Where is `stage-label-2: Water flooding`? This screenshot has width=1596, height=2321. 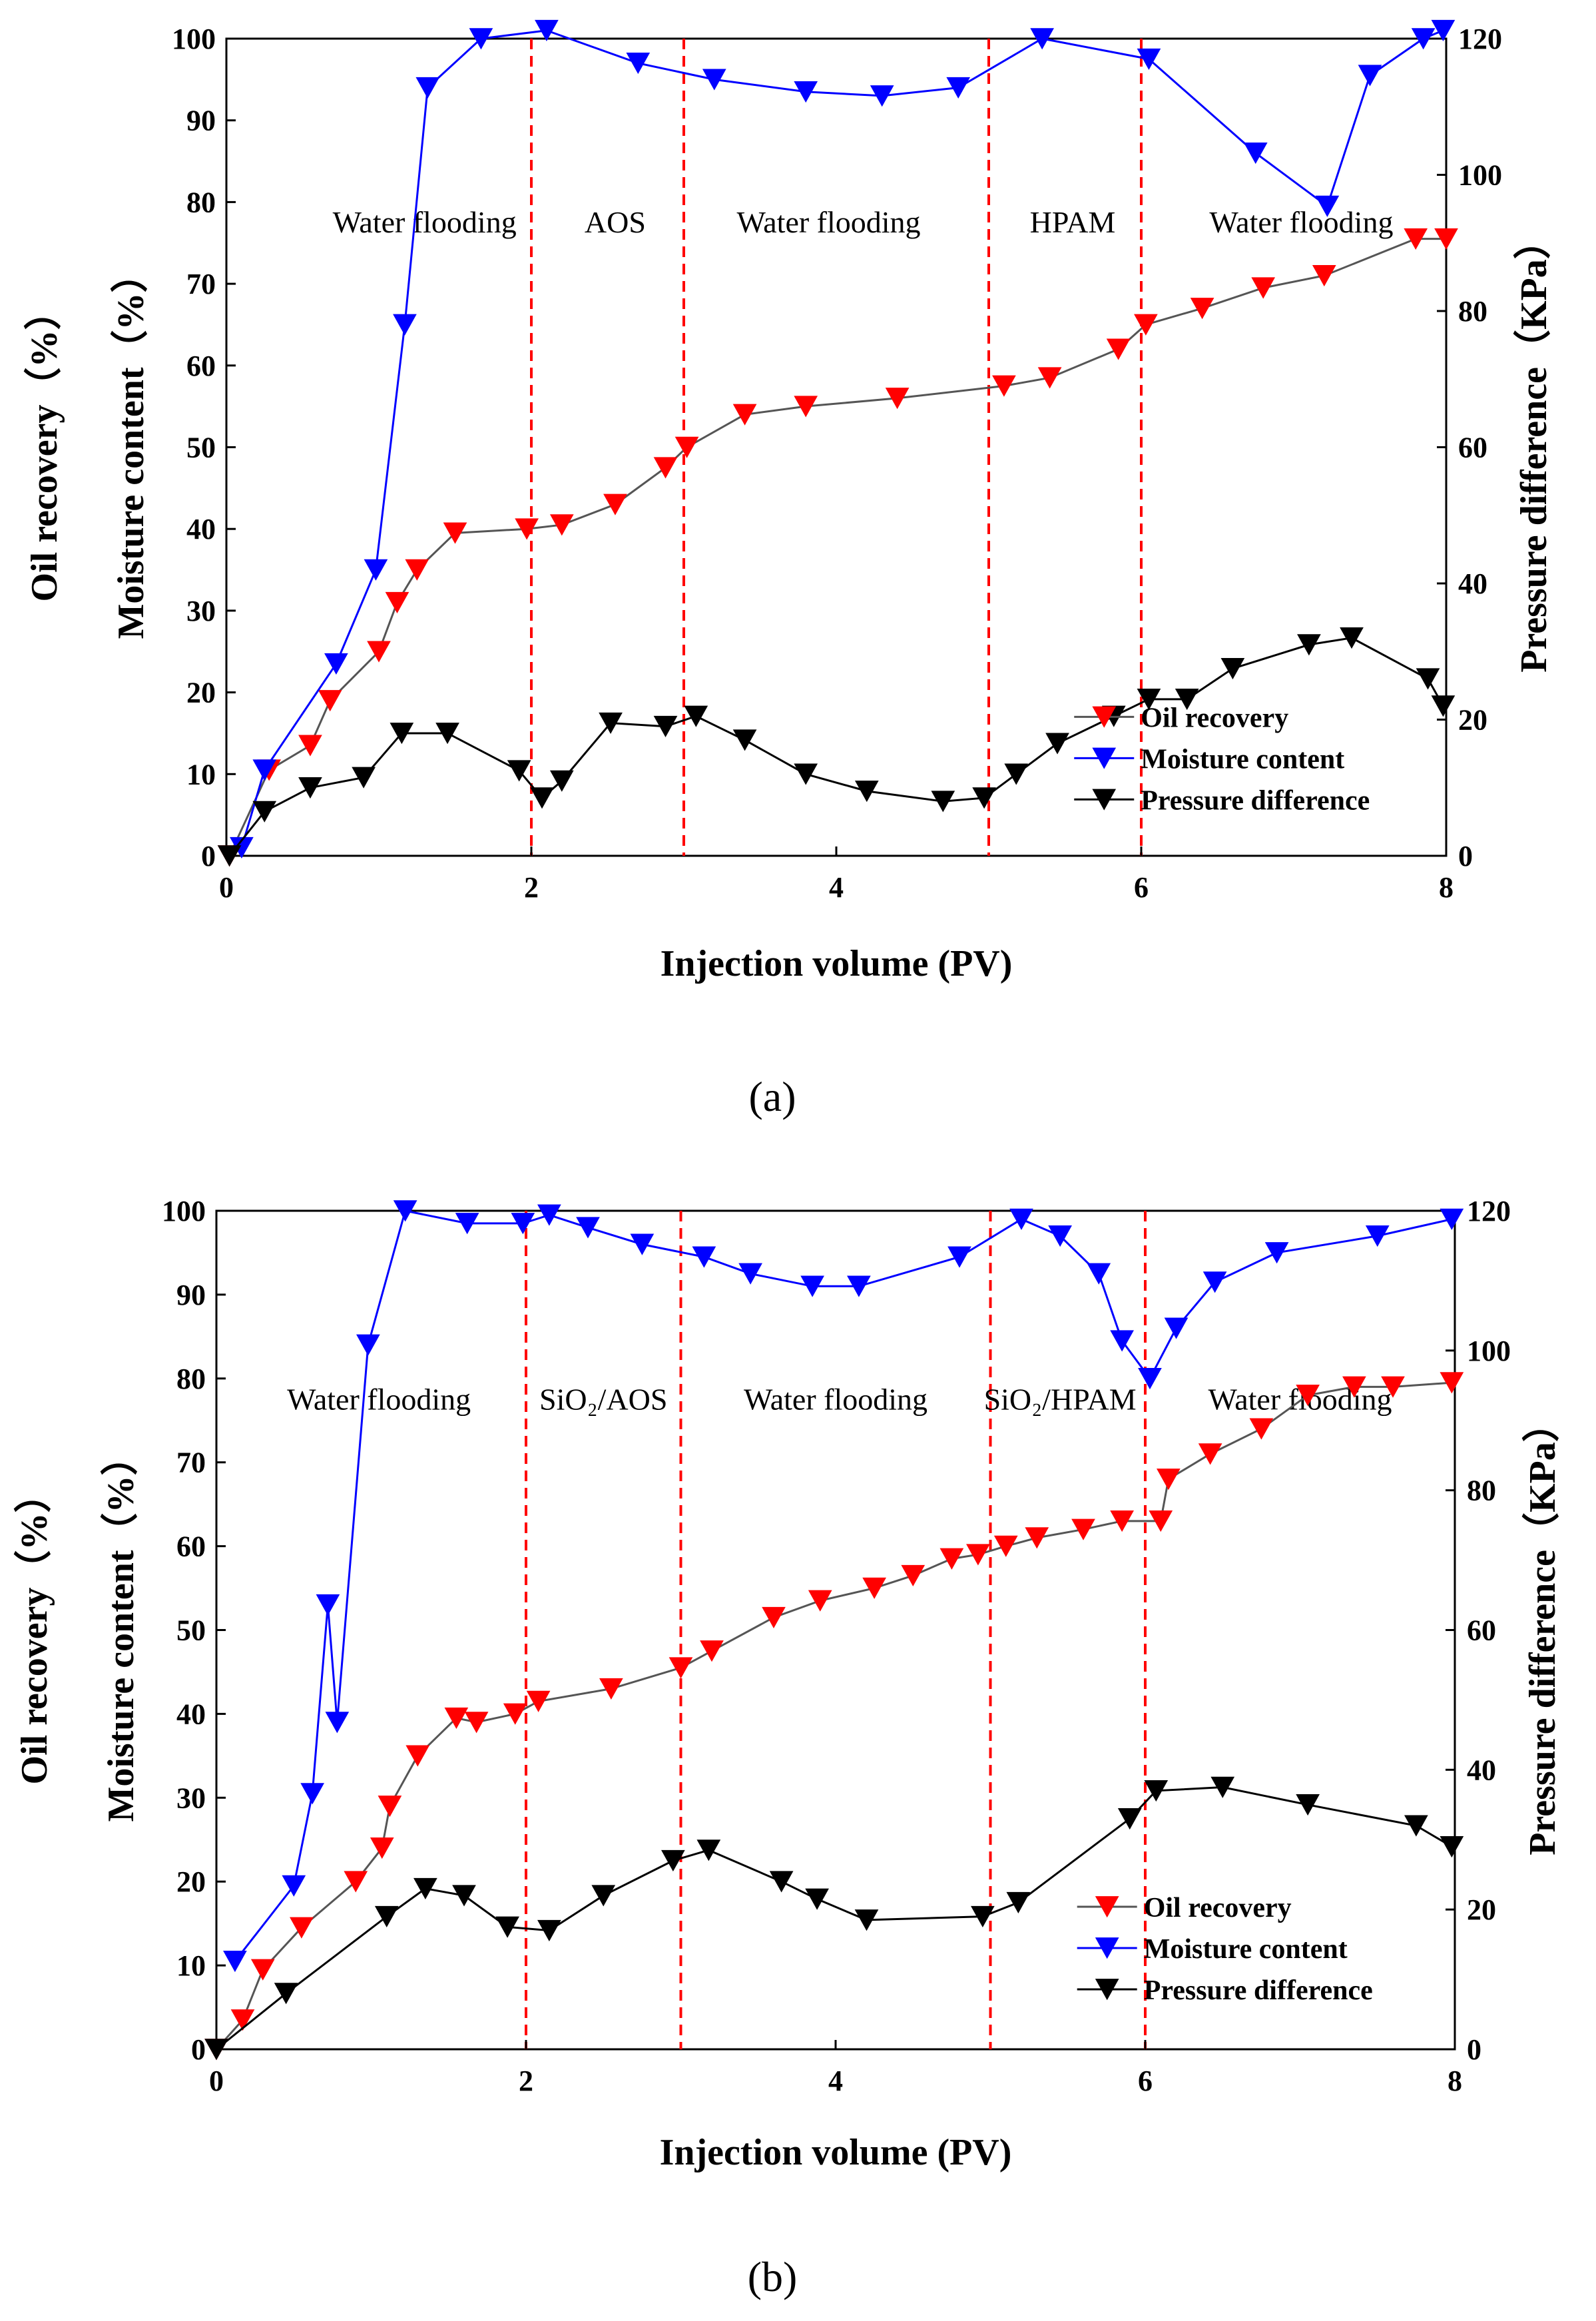 stage-label-2: Water flooding is located at coordinates (836, 1399).